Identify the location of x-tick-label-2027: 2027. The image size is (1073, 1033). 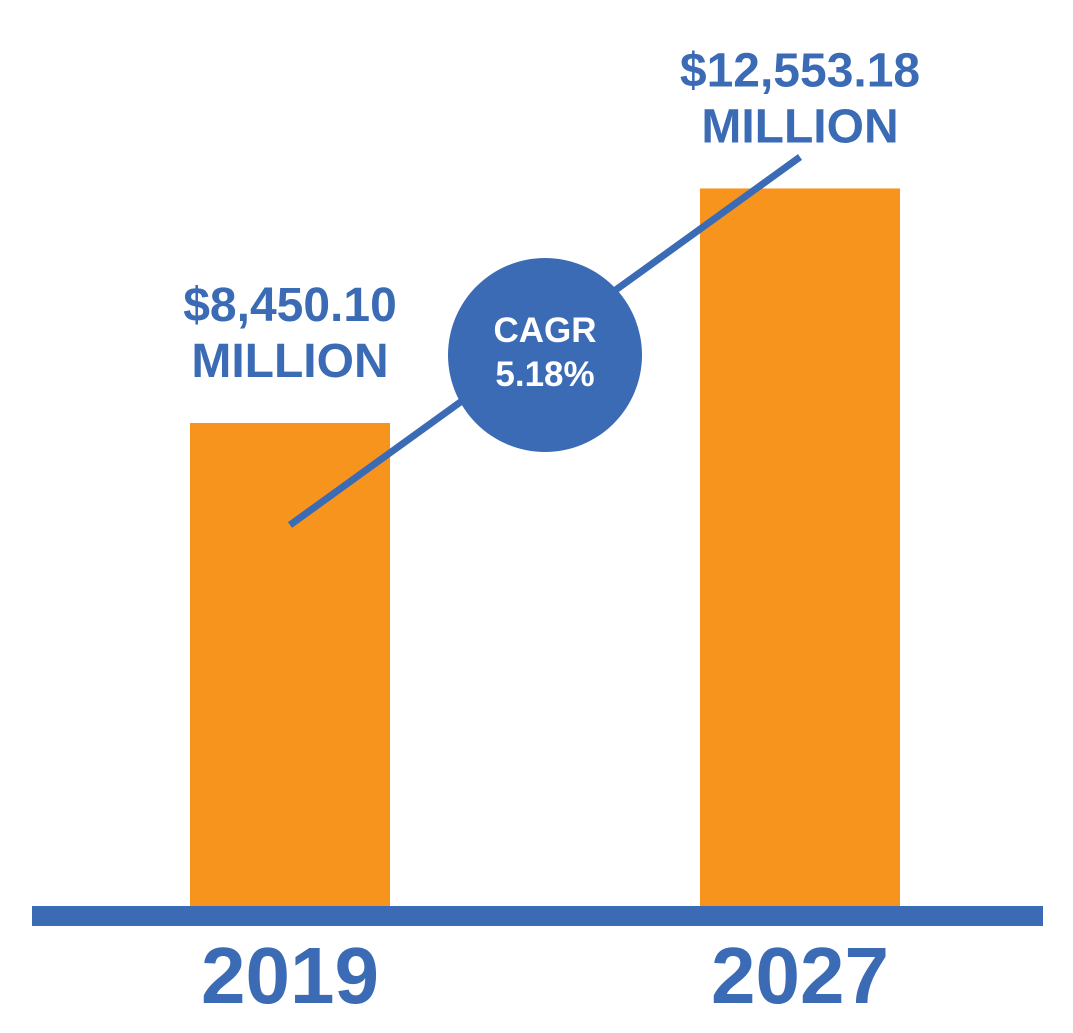
(800, 975).